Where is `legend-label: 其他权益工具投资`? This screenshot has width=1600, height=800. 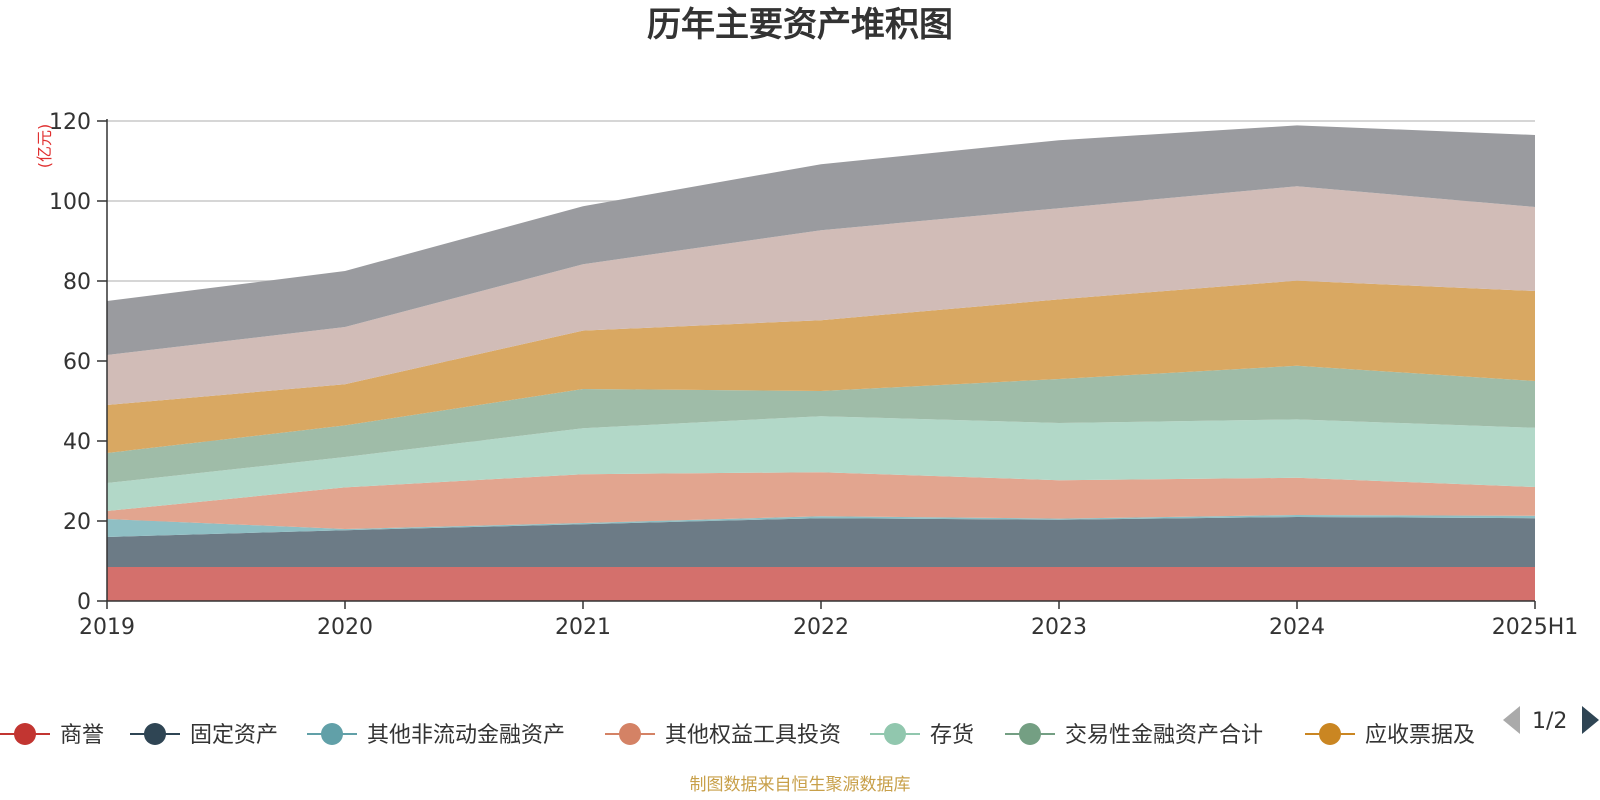 legend-label: 其他权益工具投资 is located at coordinates (753, 735).